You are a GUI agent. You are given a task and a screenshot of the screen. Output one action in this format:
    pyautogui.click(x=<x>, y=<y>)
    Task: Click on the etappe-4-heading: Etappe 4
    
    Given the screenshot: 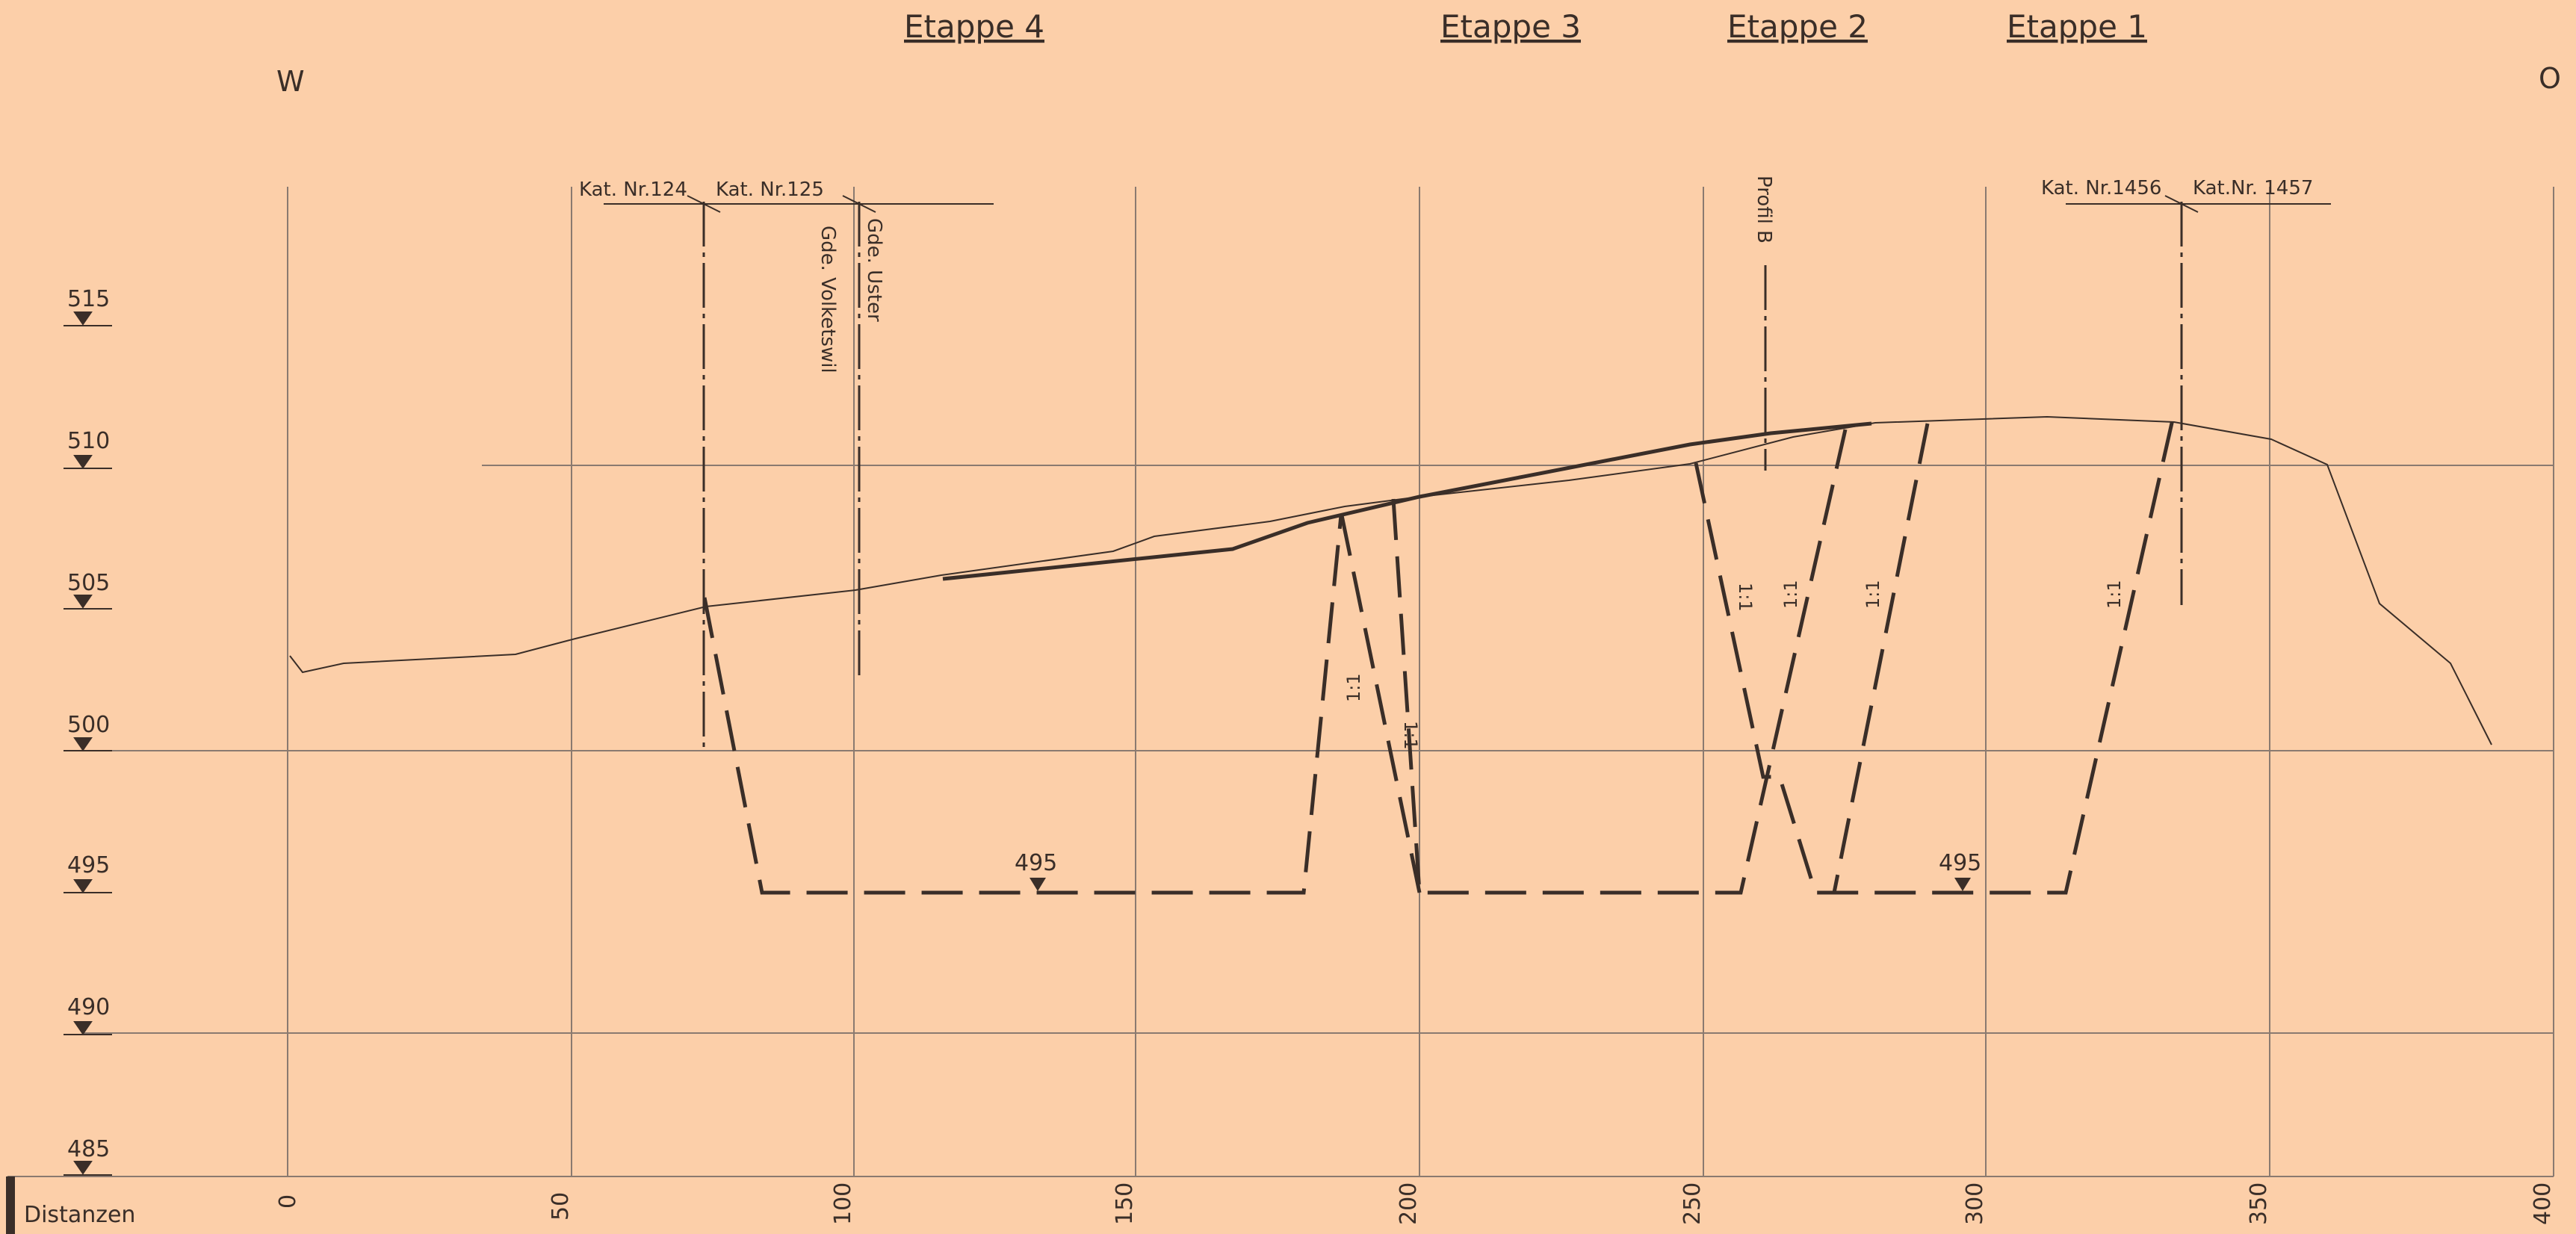 What is the action you would take?
    pyautogui.click(x=974, y=27)
    